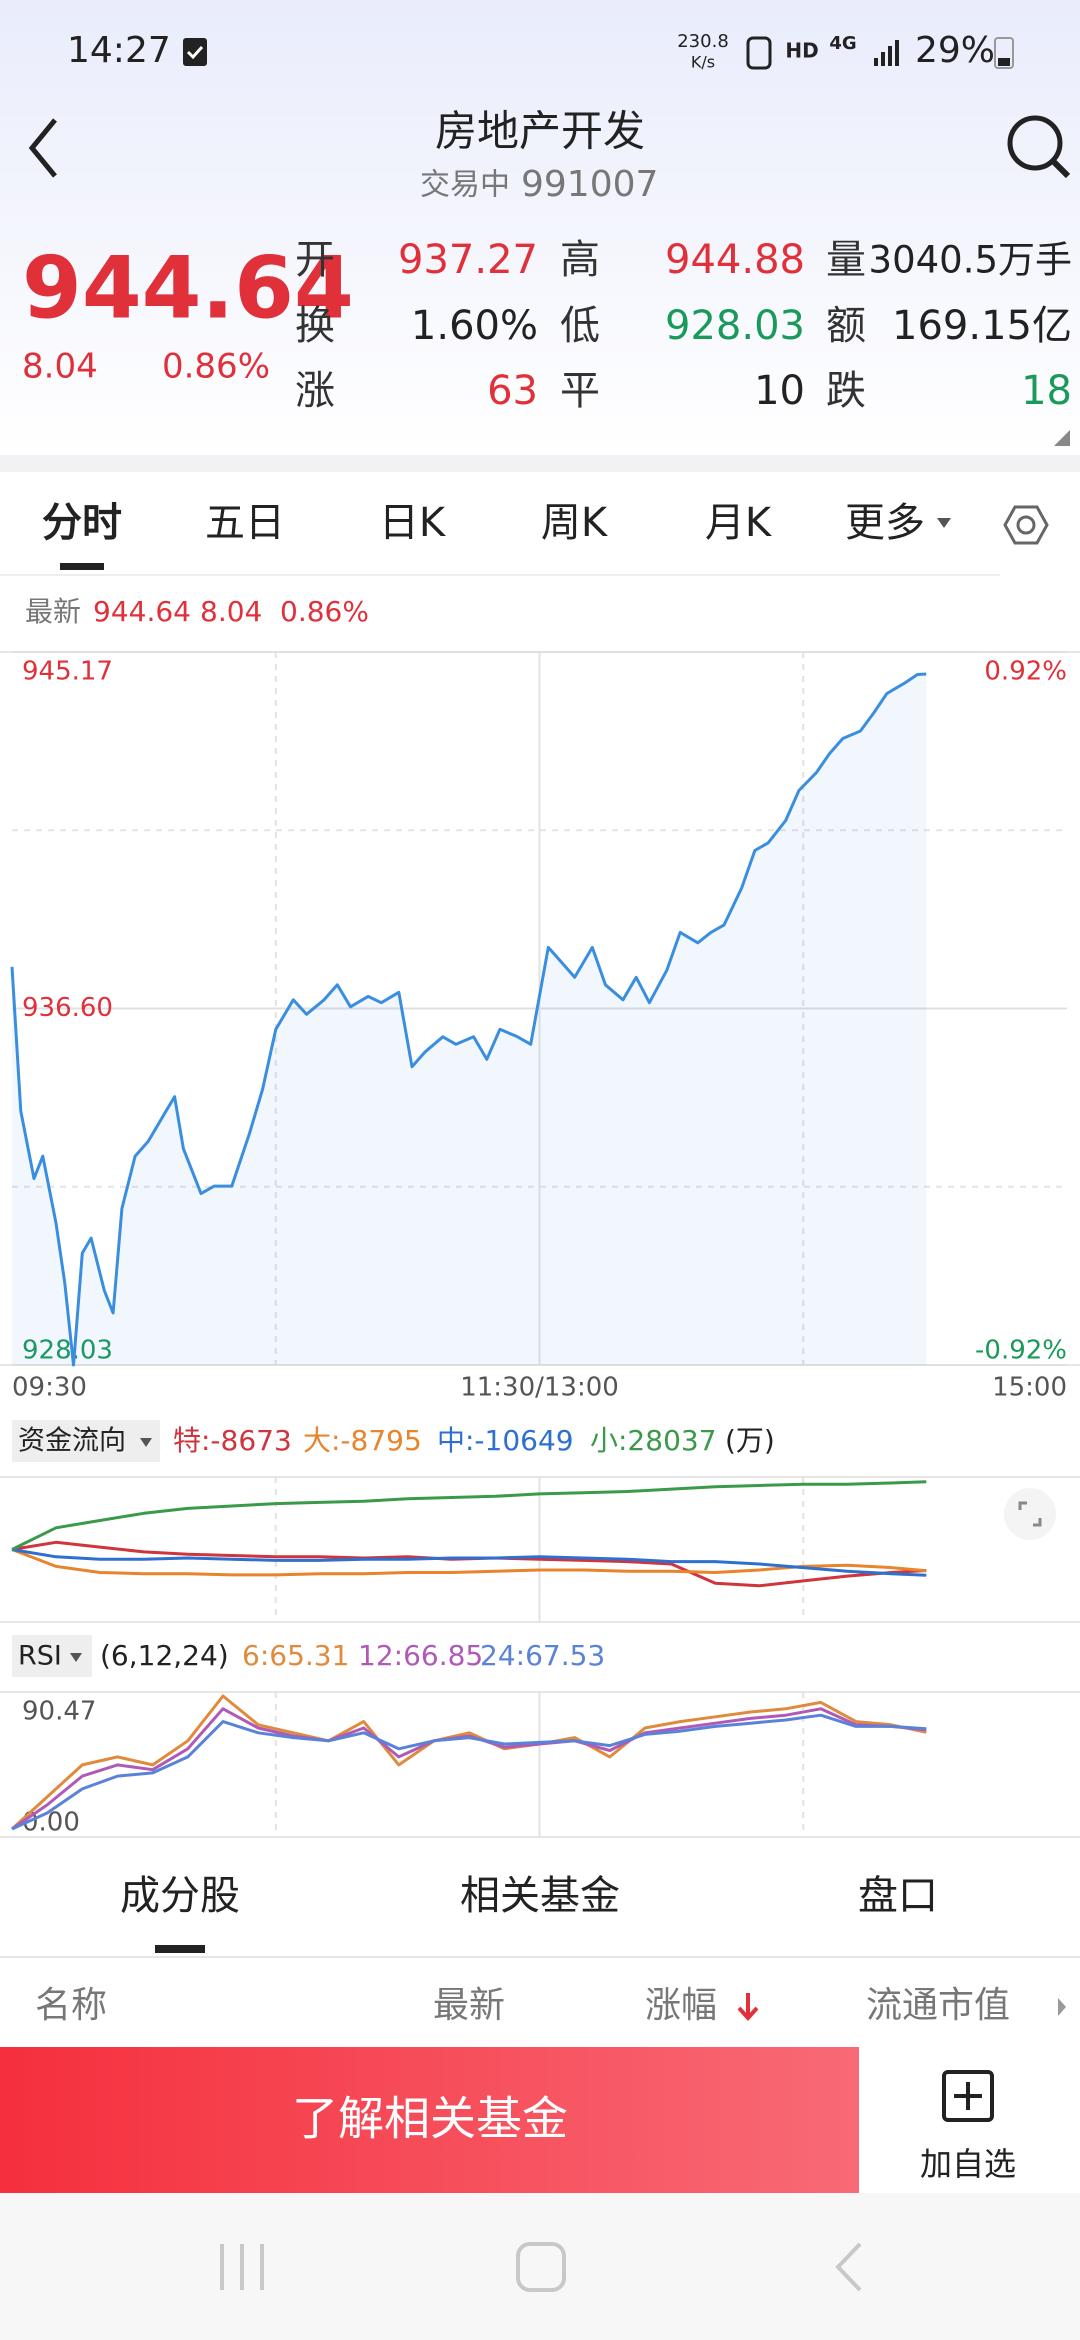 The height and width of the screenshot is (2340, 1080). I want to click on stat-value: 937.27, so click(468, 260).